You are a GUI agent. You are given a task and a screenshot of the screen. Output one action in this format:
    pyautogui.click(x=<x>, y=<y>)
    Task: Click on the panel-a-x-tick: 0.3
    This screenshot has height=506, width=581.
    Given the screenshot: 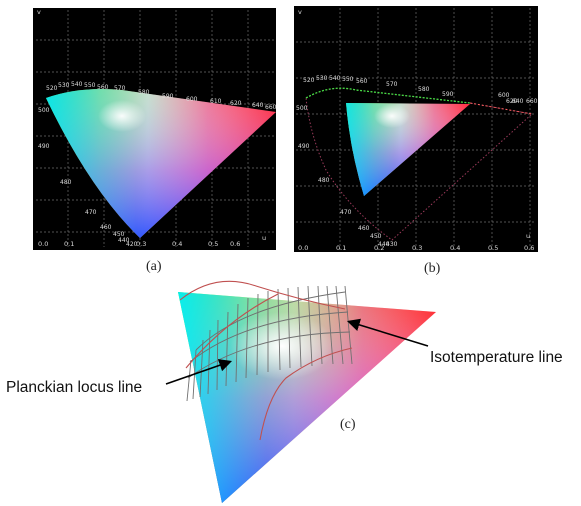 What is the action you would take?
    pyautogui.click(x=141, y=244)
    